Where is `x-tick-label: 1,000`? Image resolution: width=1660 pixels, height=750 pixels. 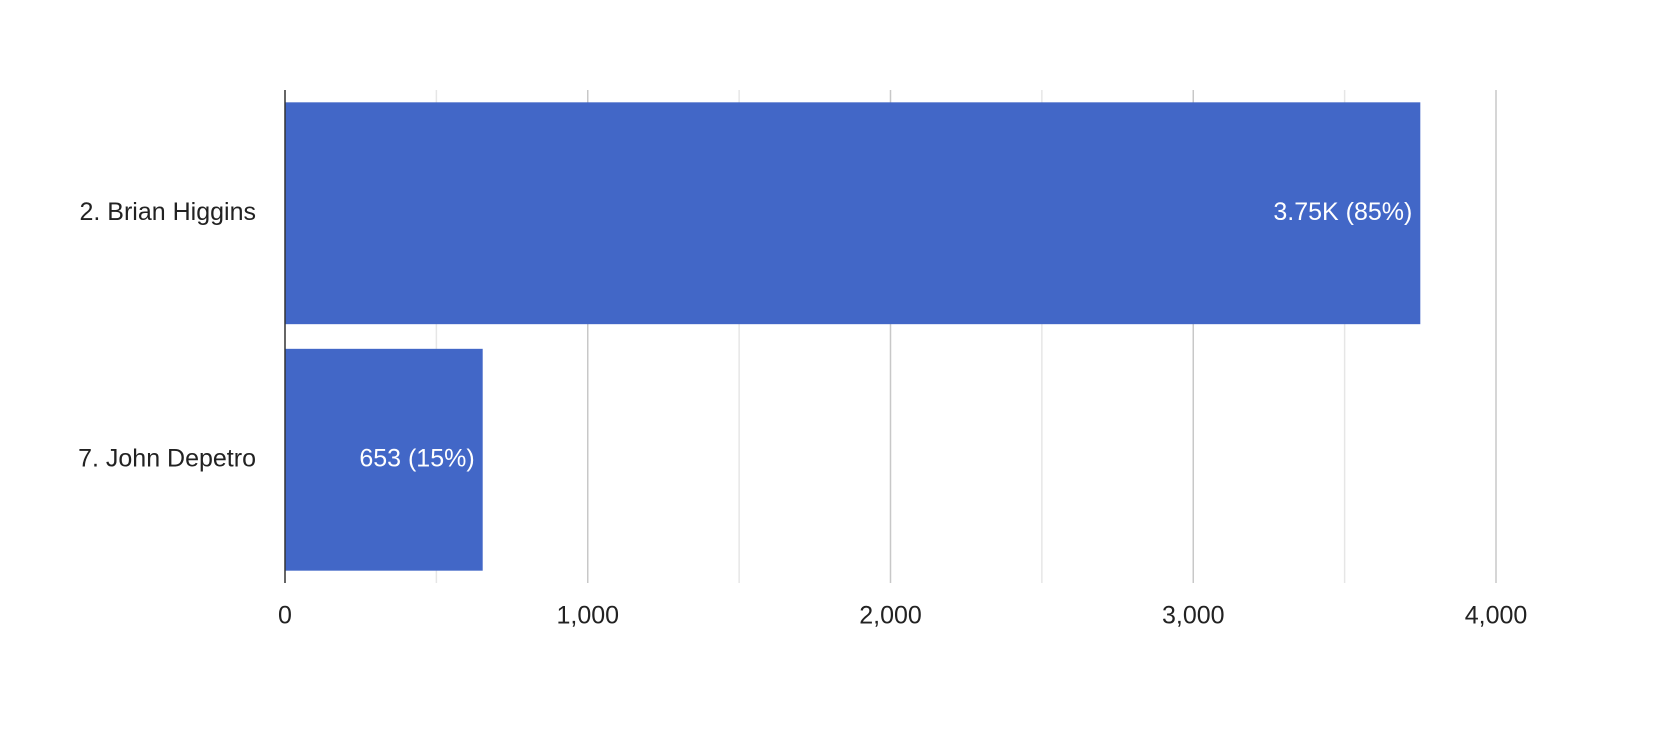 x-tick-label: 1,000 is located at coordinates (587, 616).